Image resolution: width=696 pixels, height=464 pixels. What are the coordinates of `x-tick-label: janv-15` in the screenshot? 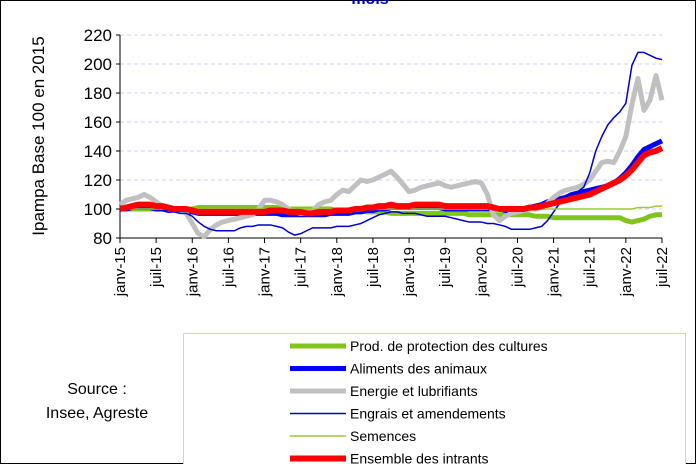 It's located at (120, 272).